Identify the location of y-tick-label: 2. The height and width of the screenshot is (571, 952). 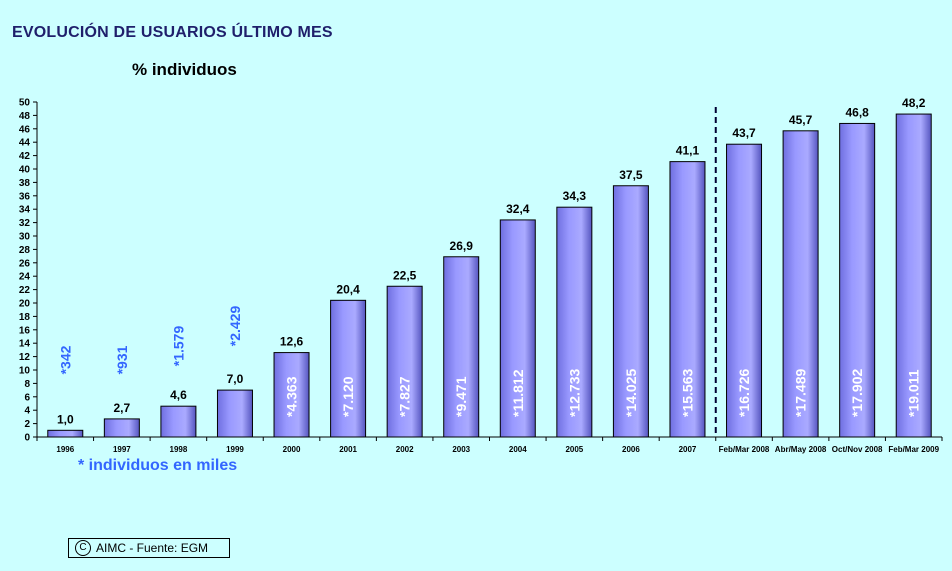
(27, 424).